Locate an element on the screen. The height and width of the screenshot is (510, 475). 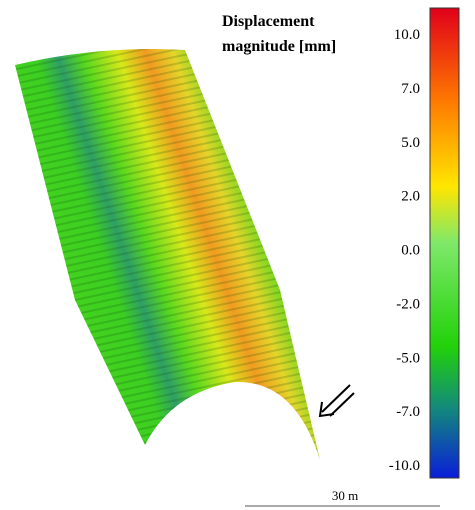
colorbar-tick-label: 0.0 is located at coordinates (410, 251).